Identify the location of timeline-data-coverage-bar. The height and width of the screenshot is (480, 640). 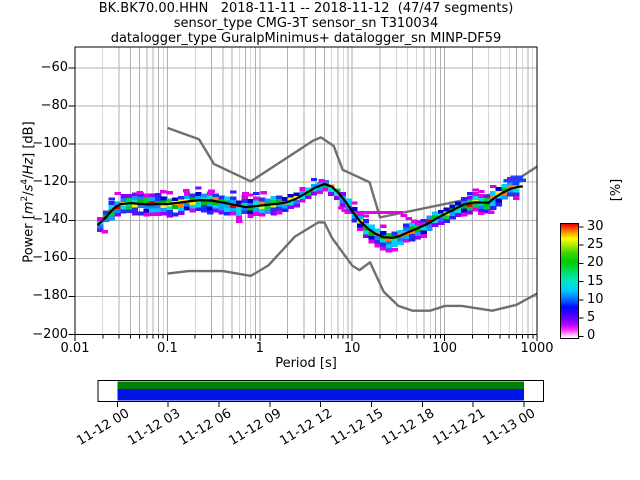
(320, 394).